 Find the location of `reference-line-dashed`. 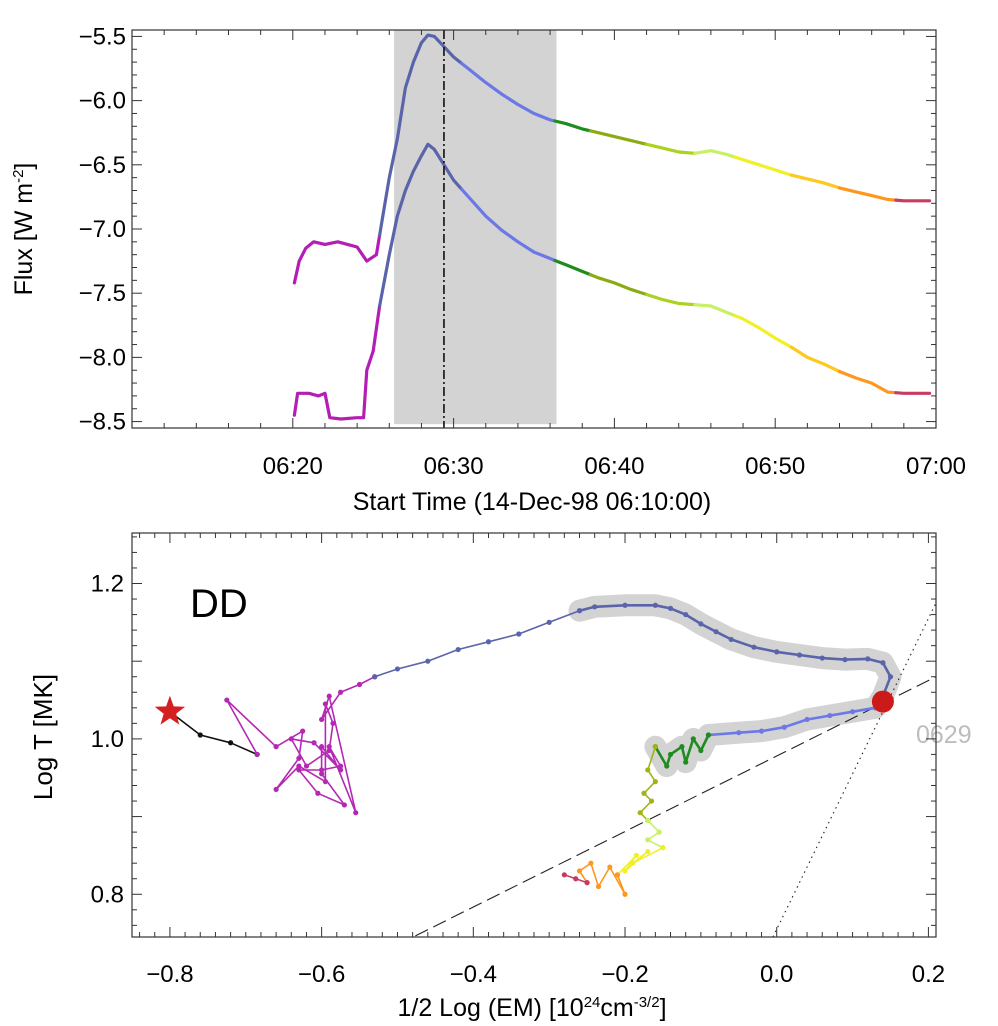

reference-line-dashed is located at coordinates (673, 806).